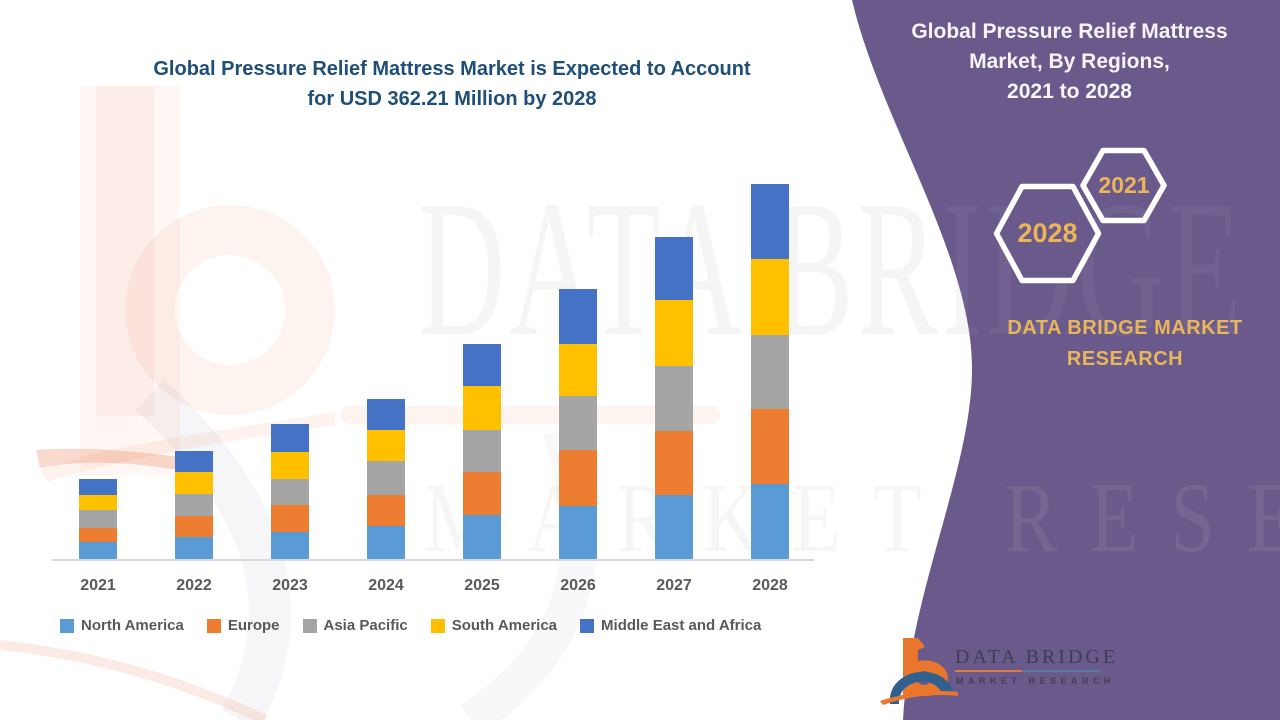 This screenshot has height=720, width=1280. I want to click on bar-2028-asia-pacific, so click(770, 371).